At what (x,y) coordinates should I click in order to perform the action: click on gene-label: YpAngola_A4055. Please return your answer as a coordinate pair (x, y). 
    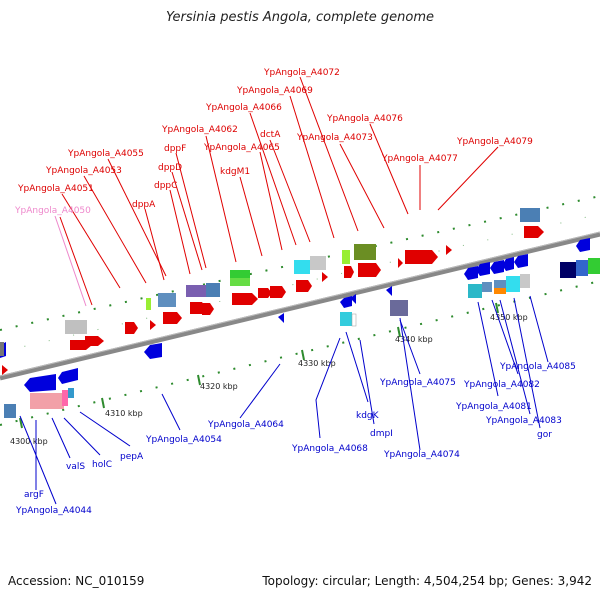
    Looking at the image, I should click on (105, 154).